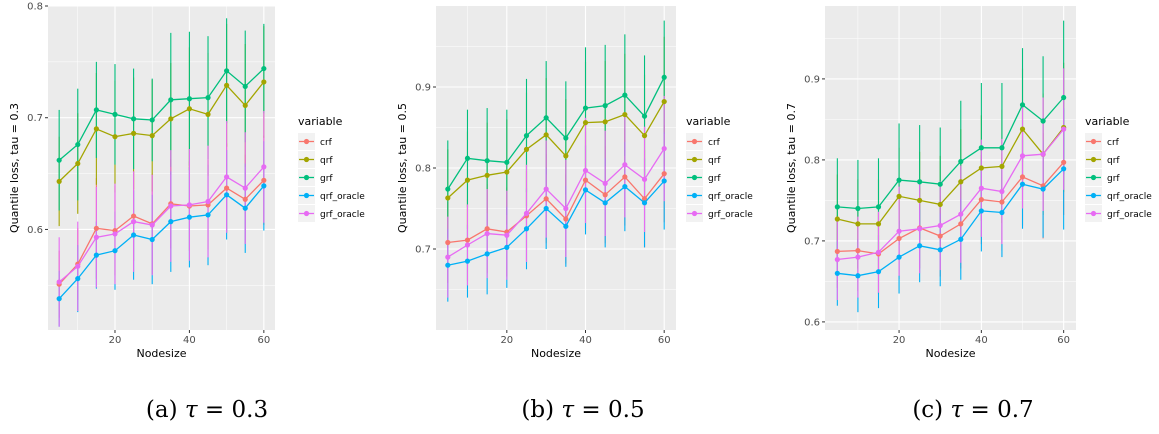 The width and height of the screenshot is (1159, 434). Describe the element at coordinates (306, 141) in the screenshot. I see `legend-key-point-crf` at that location.